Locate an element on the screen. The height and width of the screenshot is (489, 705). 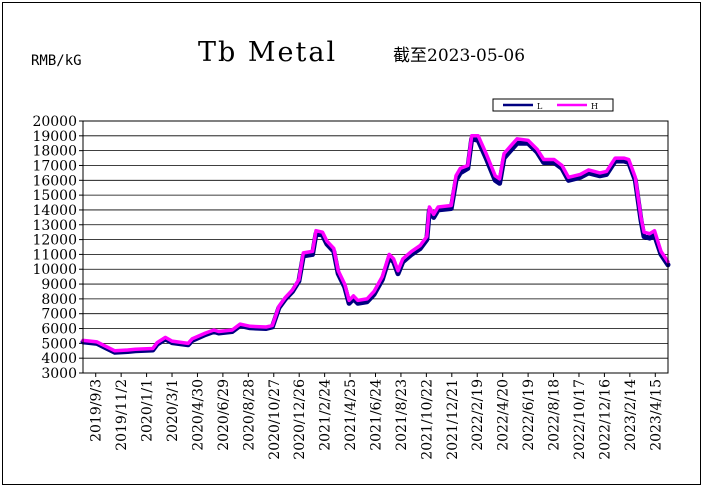
x-tick-label: 2021/10/22 is located at coordinates (427, 419).